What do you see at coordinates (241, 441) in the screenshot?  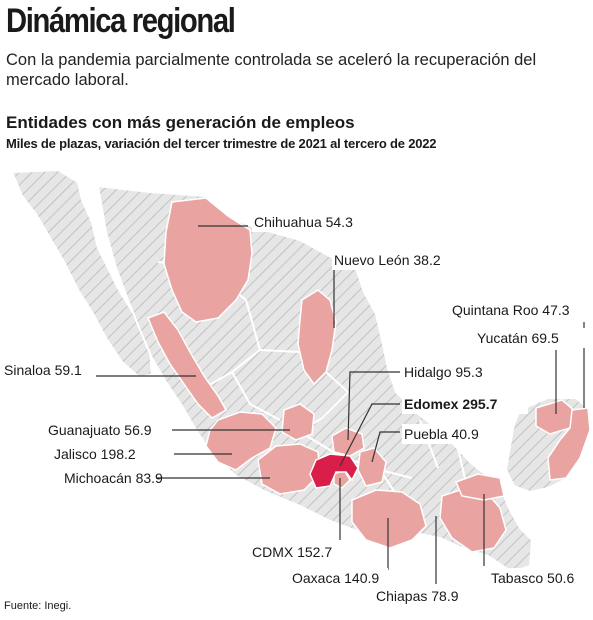 I see `state-jalisco` at bounding box center [241, 441].